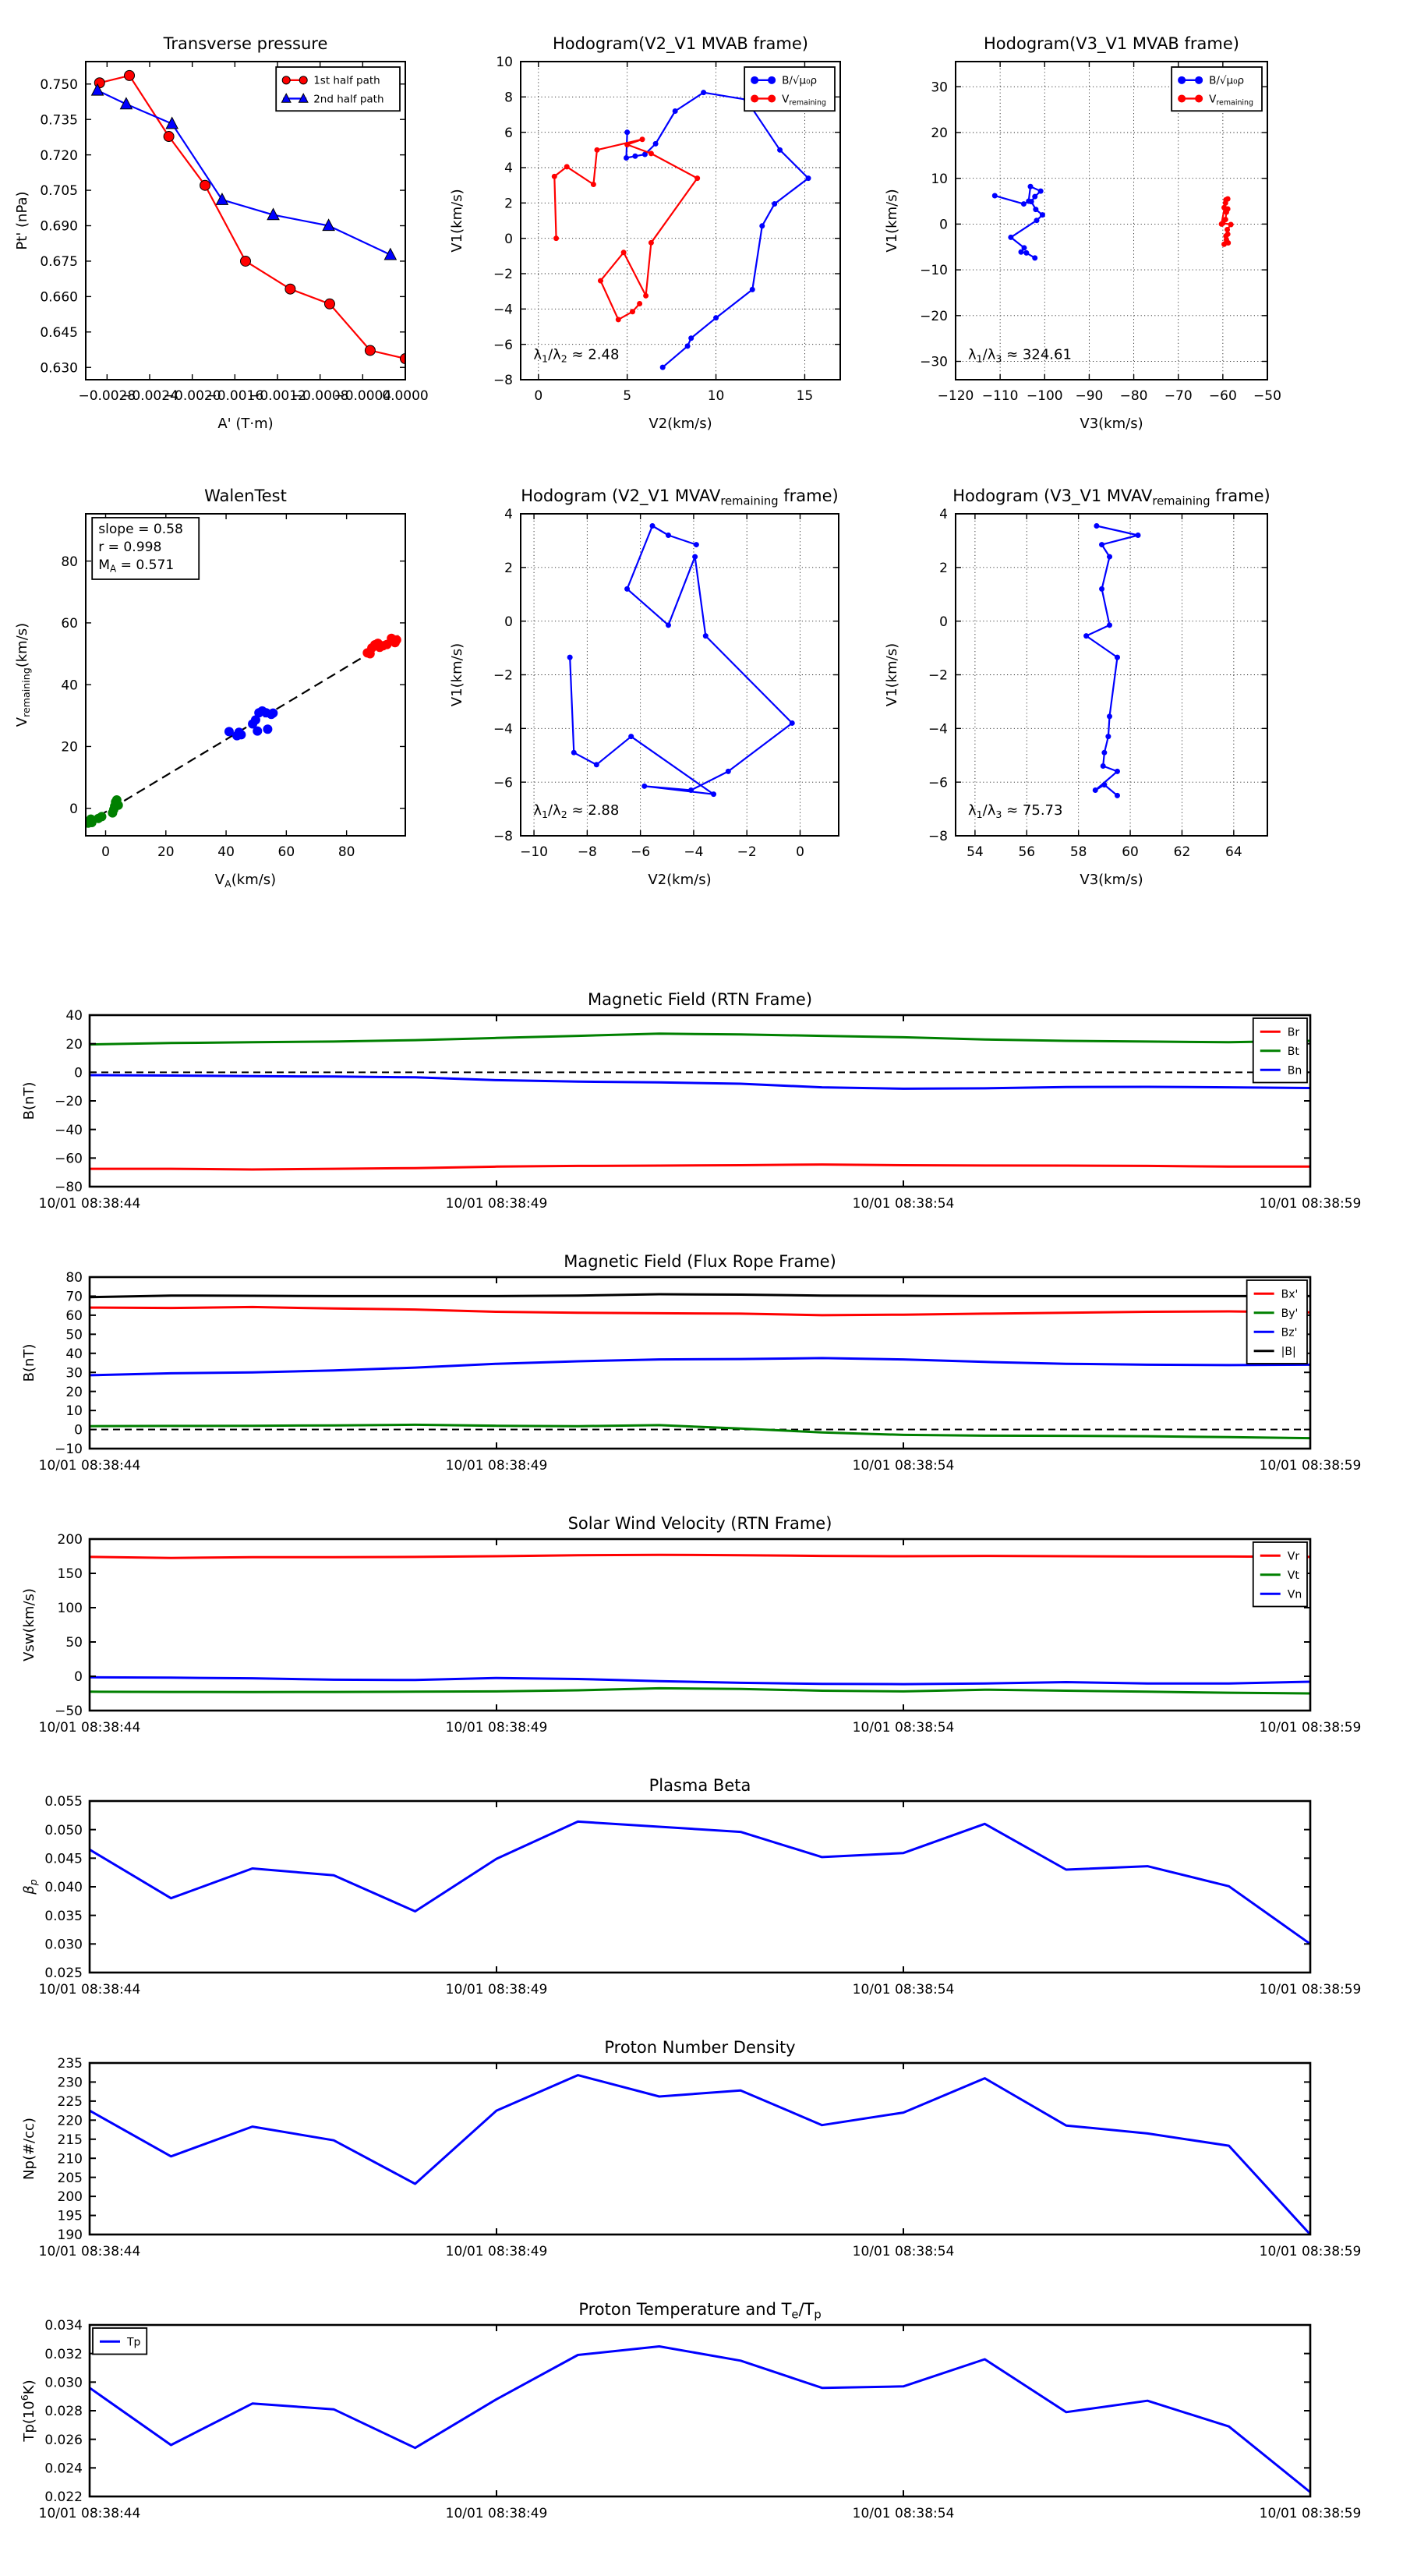  What do you see at coordinates (70, 1540) in the screenshot?
I see `y-tick-label: 200` at bounding box center [70, 1540].